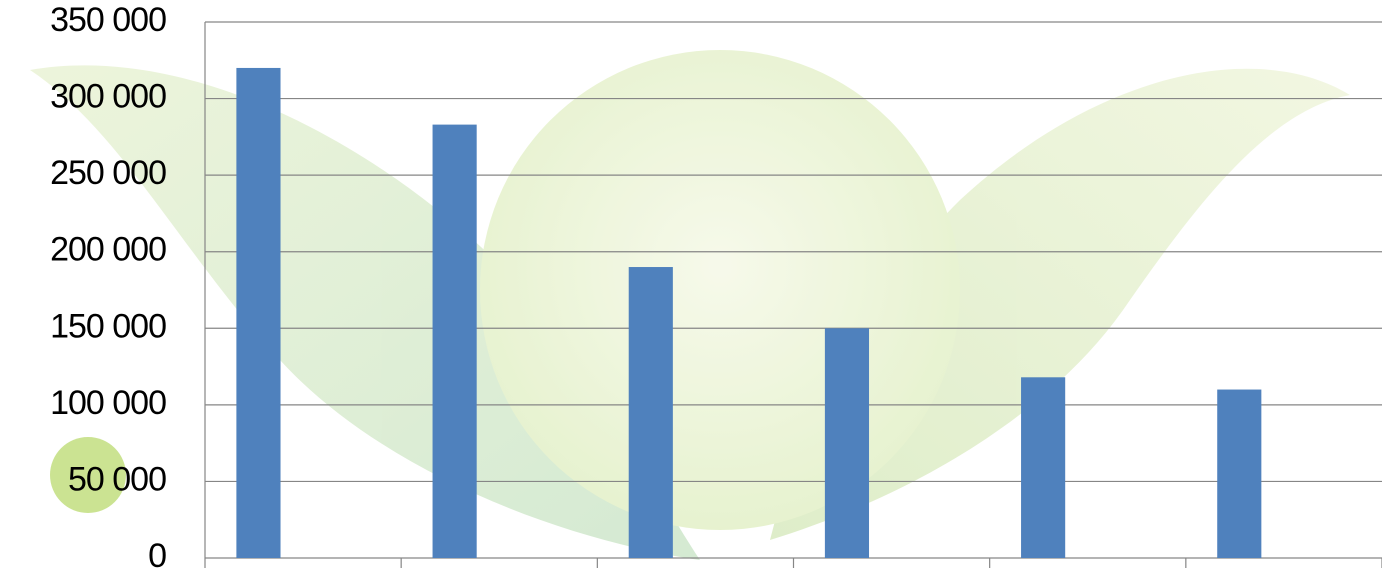 The image size is (1382, 581). Describe the element at coordinates (108, 20) in the screenshot. I see `y-tick-label: 350 000` at that location.